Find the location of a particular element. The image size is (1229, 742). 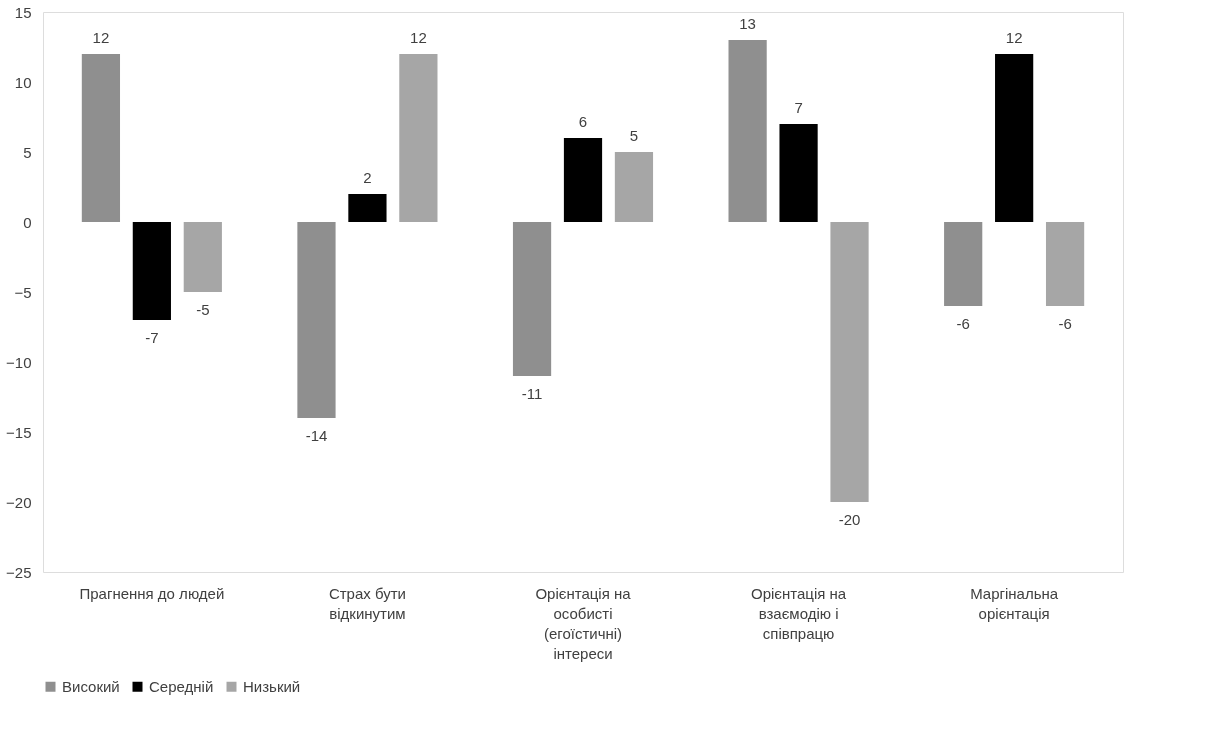

x-tick-label: Страх бути відкинутим is located at coordinates (367, 603).